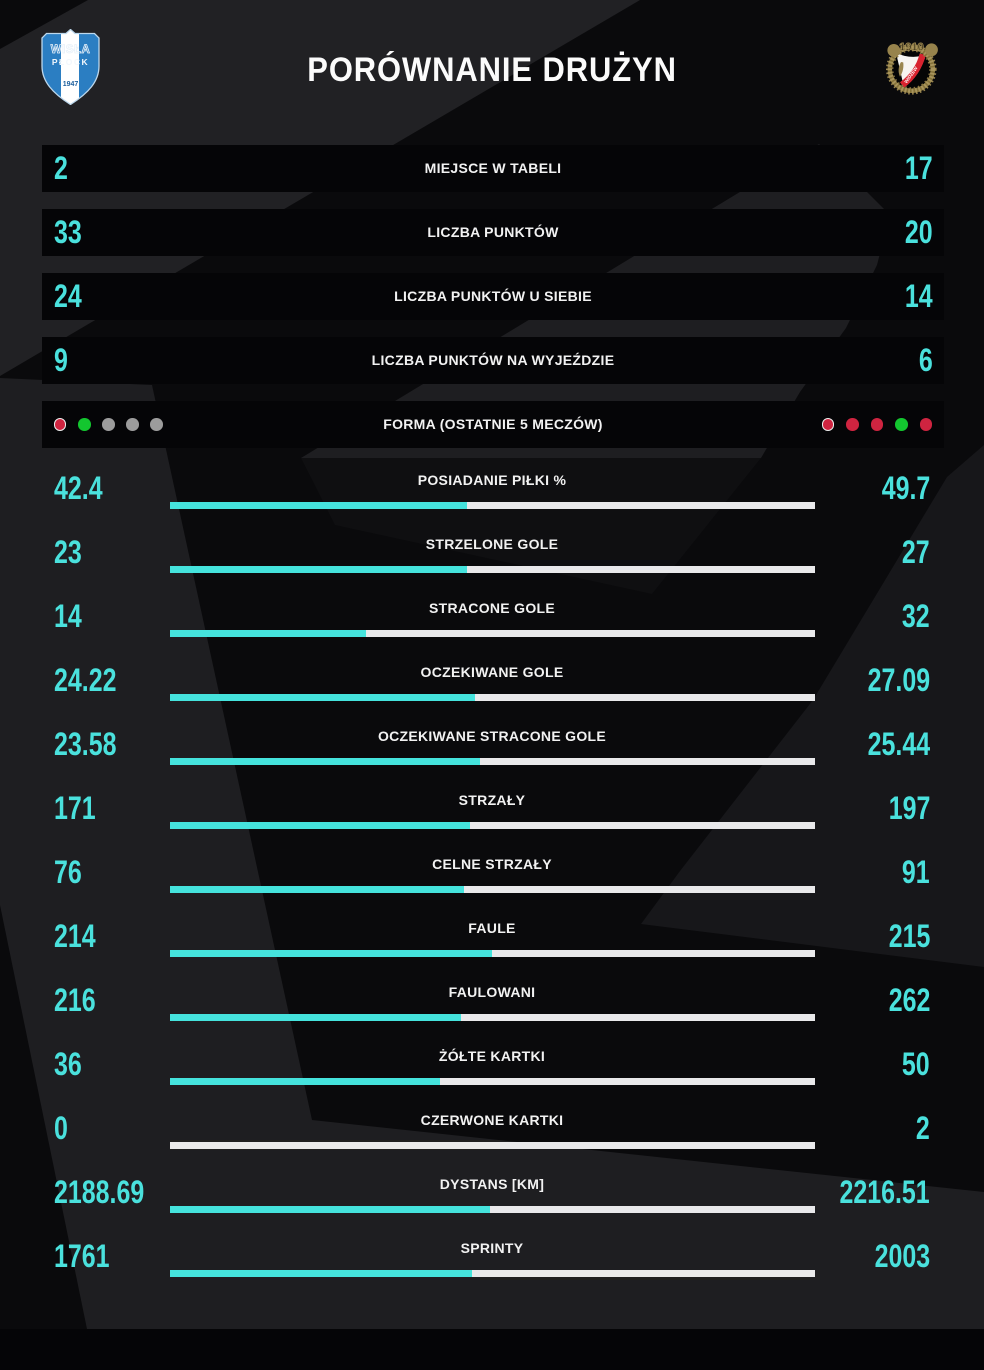  Describe the element at coordinates (70, 62) in the screenshot. I see `svg-text: PŁOCK` at that location.